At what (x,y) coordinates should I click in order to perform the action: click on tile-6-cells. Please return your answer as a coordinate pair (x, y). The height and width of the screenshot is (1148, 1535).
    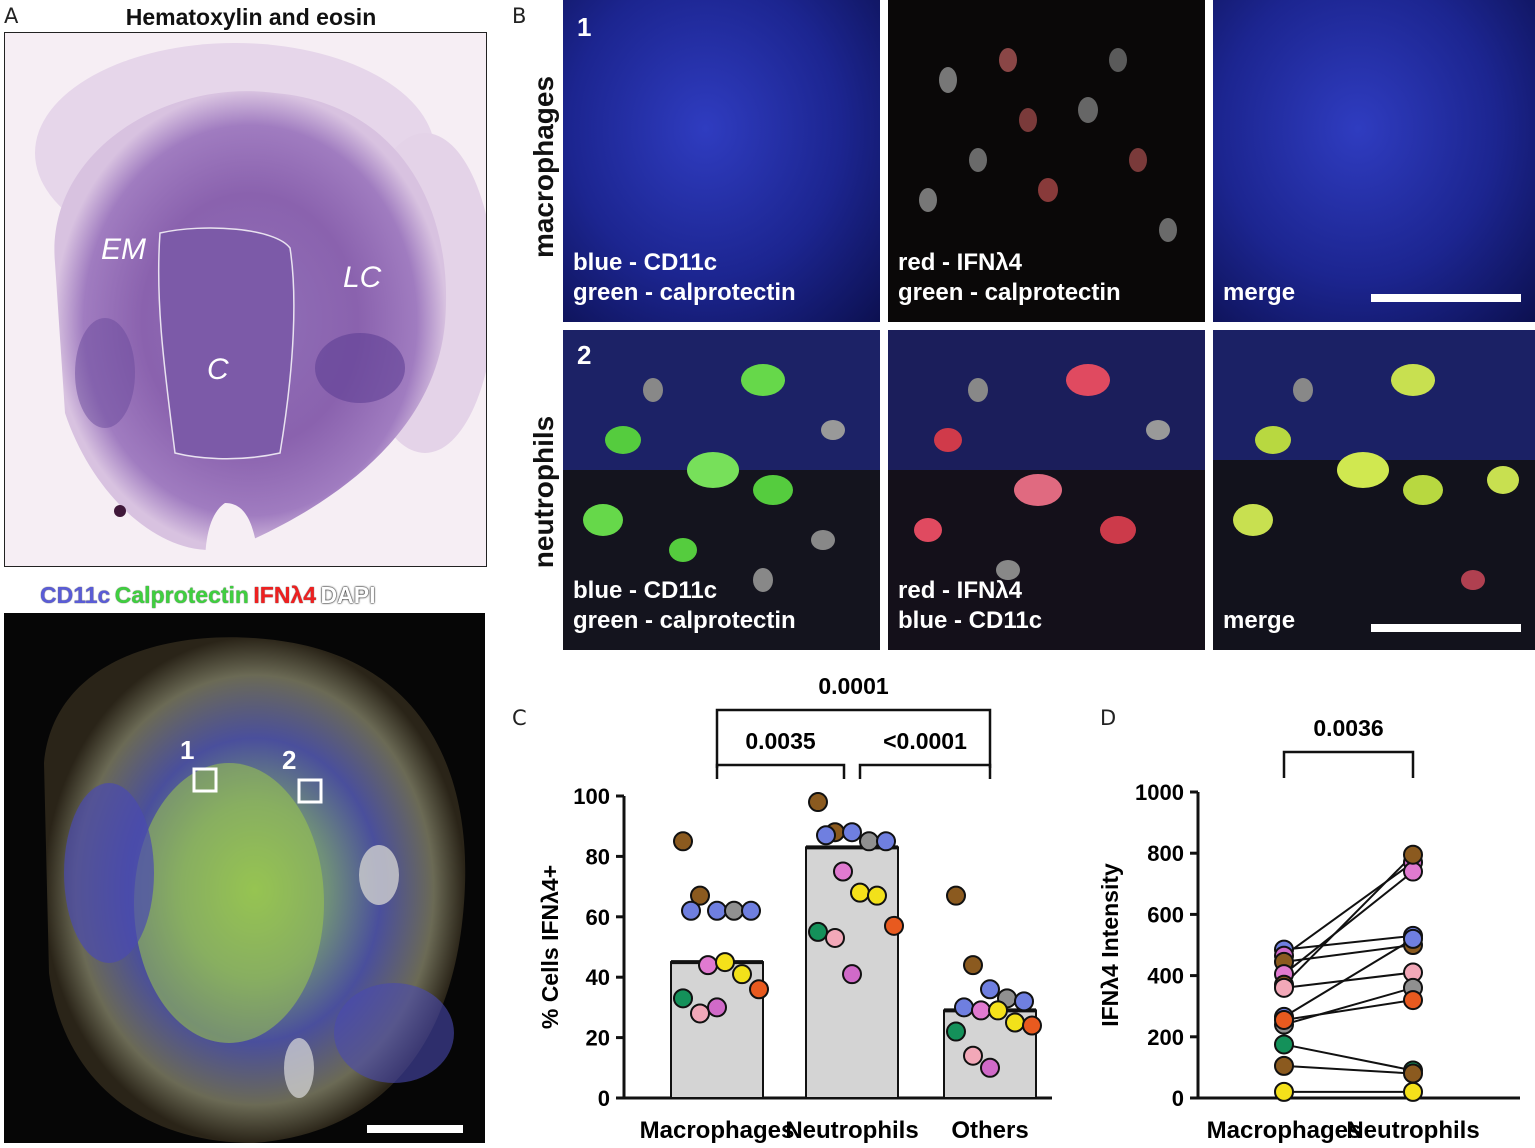
    Looking at the image, I should click on (1374, 460).